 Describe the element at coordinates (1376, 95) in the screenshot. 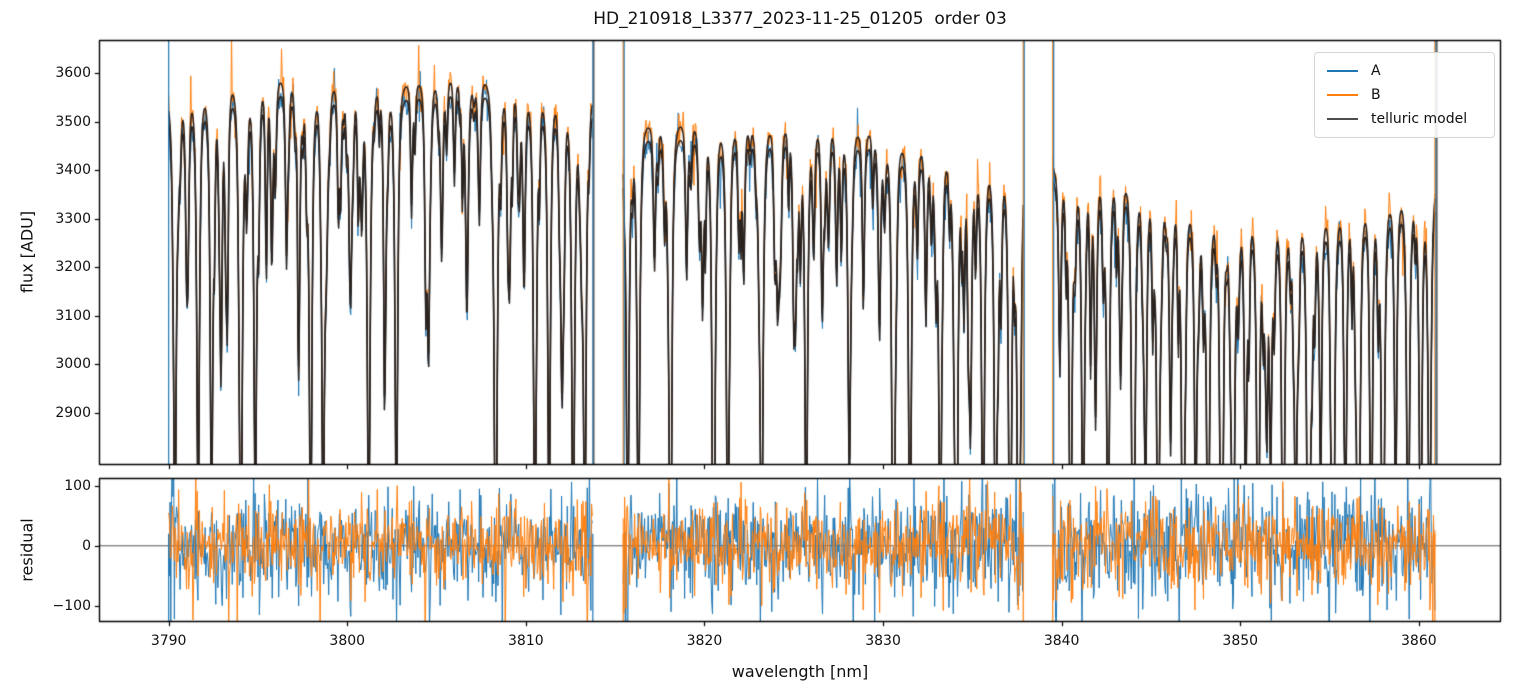

I see `legend-label-b: B` at that location.